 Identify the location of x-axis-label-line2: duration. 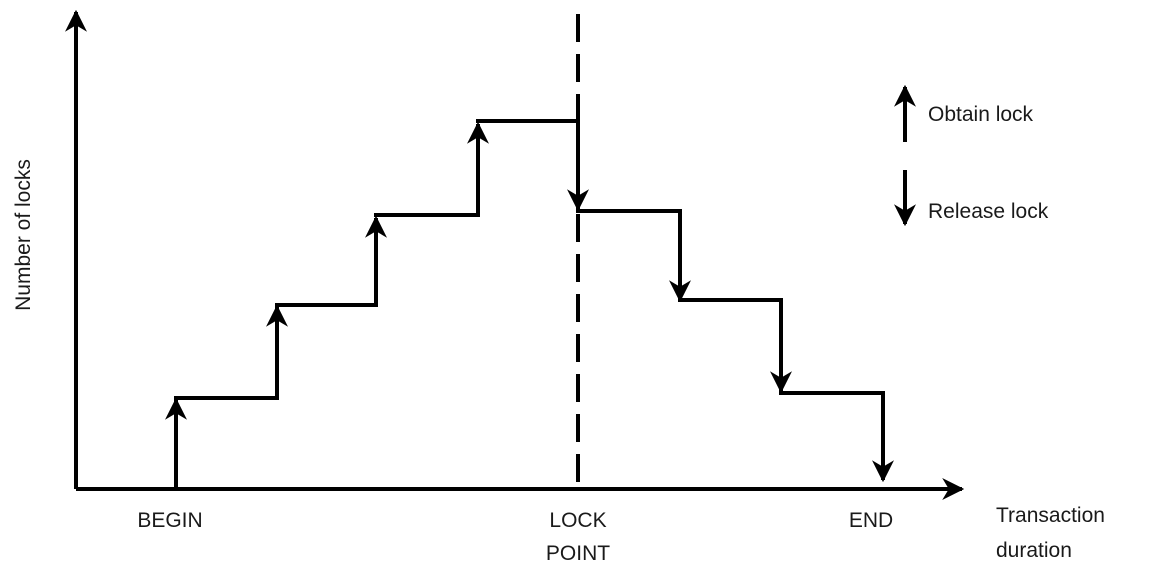
(1034, 550).